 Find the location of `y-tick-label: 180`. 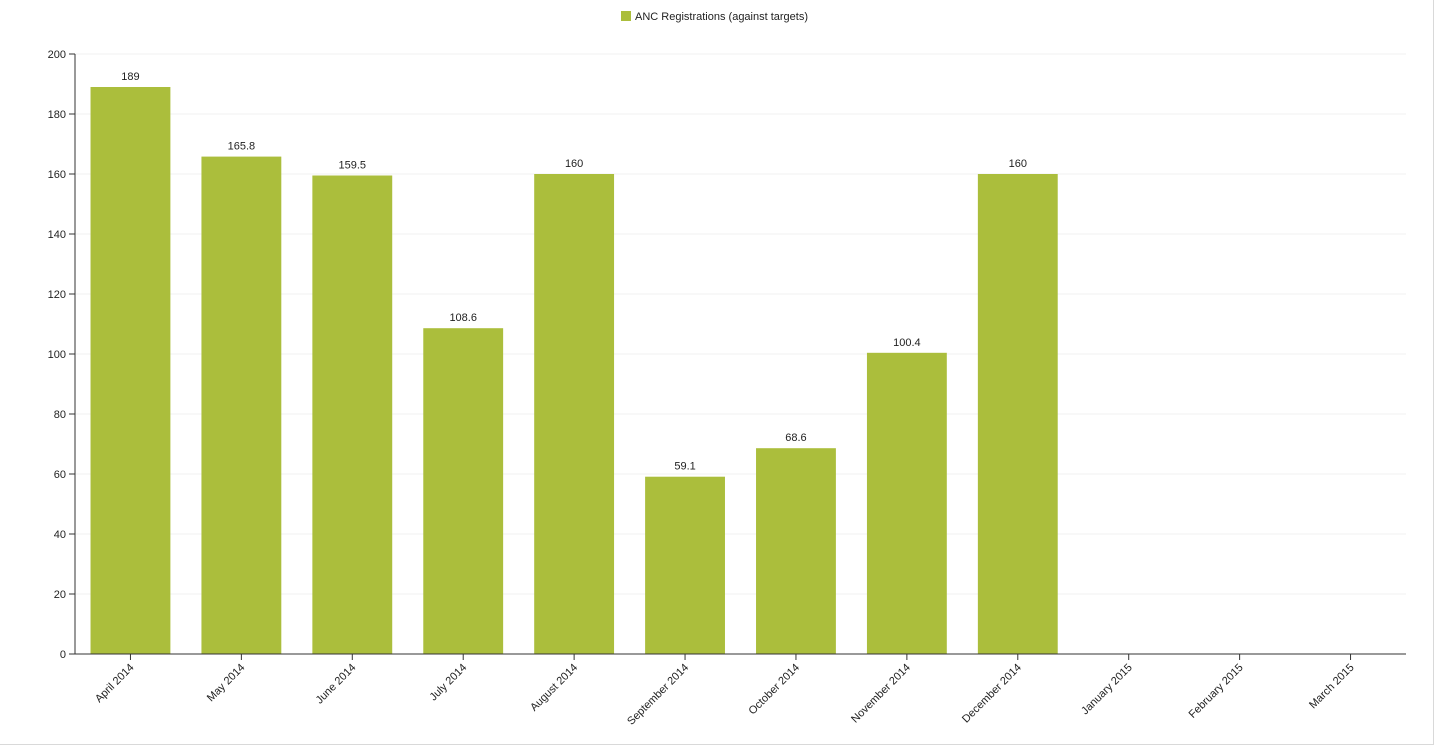

y-tick-label: 180 is located at coordinates (57, 115).